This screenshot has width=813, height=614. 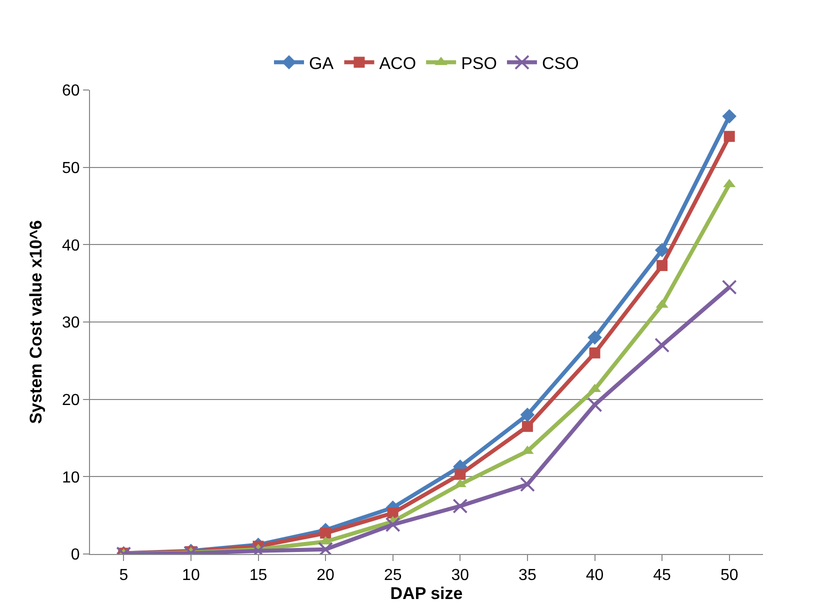 What do you see at coordinates (560, 63) in the screenshot?
I see `legend-label: CSO` at bounding box center [560, 63].